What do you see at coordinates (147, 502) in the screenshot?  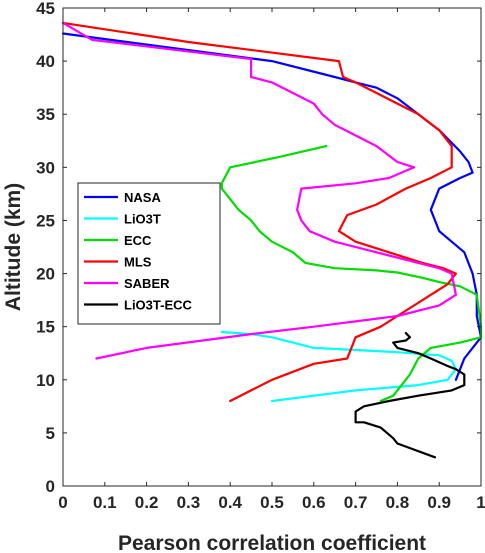 I see `x-tick-label: 0.2` at bounding box center [147, 502].